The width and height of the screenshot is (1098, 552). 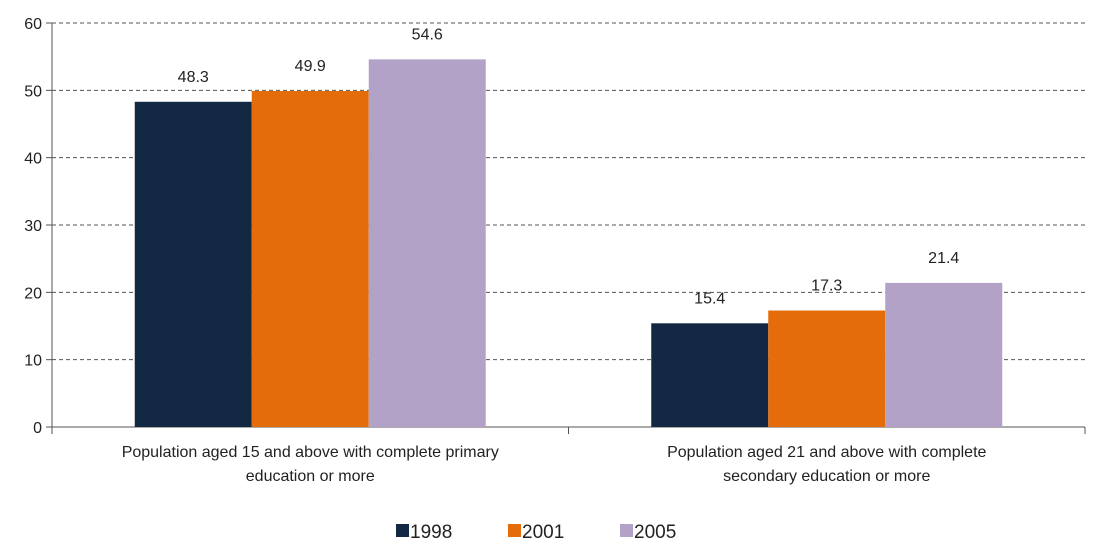 What do you see at coordinates (310, 66) in the screenshot?
I see `data-label: 49.9` at bounding box center [310, 66].